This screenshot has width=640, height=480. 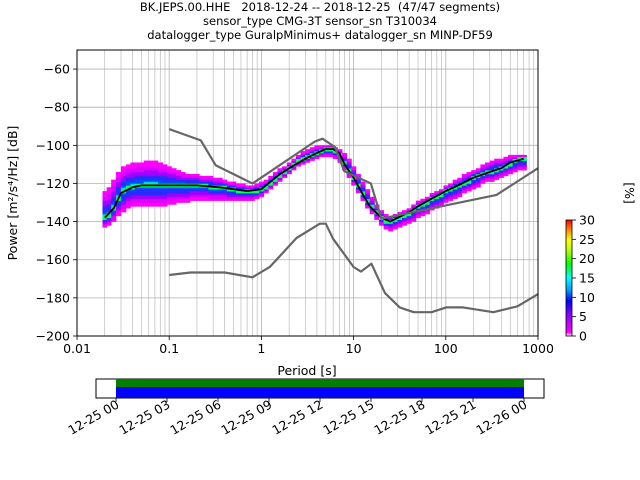 I want to click on time-tick-label: 12-26 00, so click(x=501, y=417).